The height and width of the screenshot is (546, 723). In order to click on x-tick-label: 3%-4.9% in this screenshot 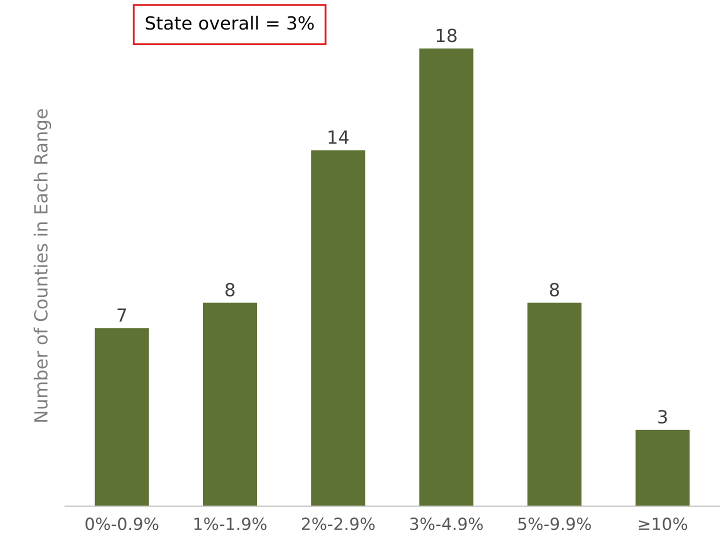, I will do `click(446, 524)`.